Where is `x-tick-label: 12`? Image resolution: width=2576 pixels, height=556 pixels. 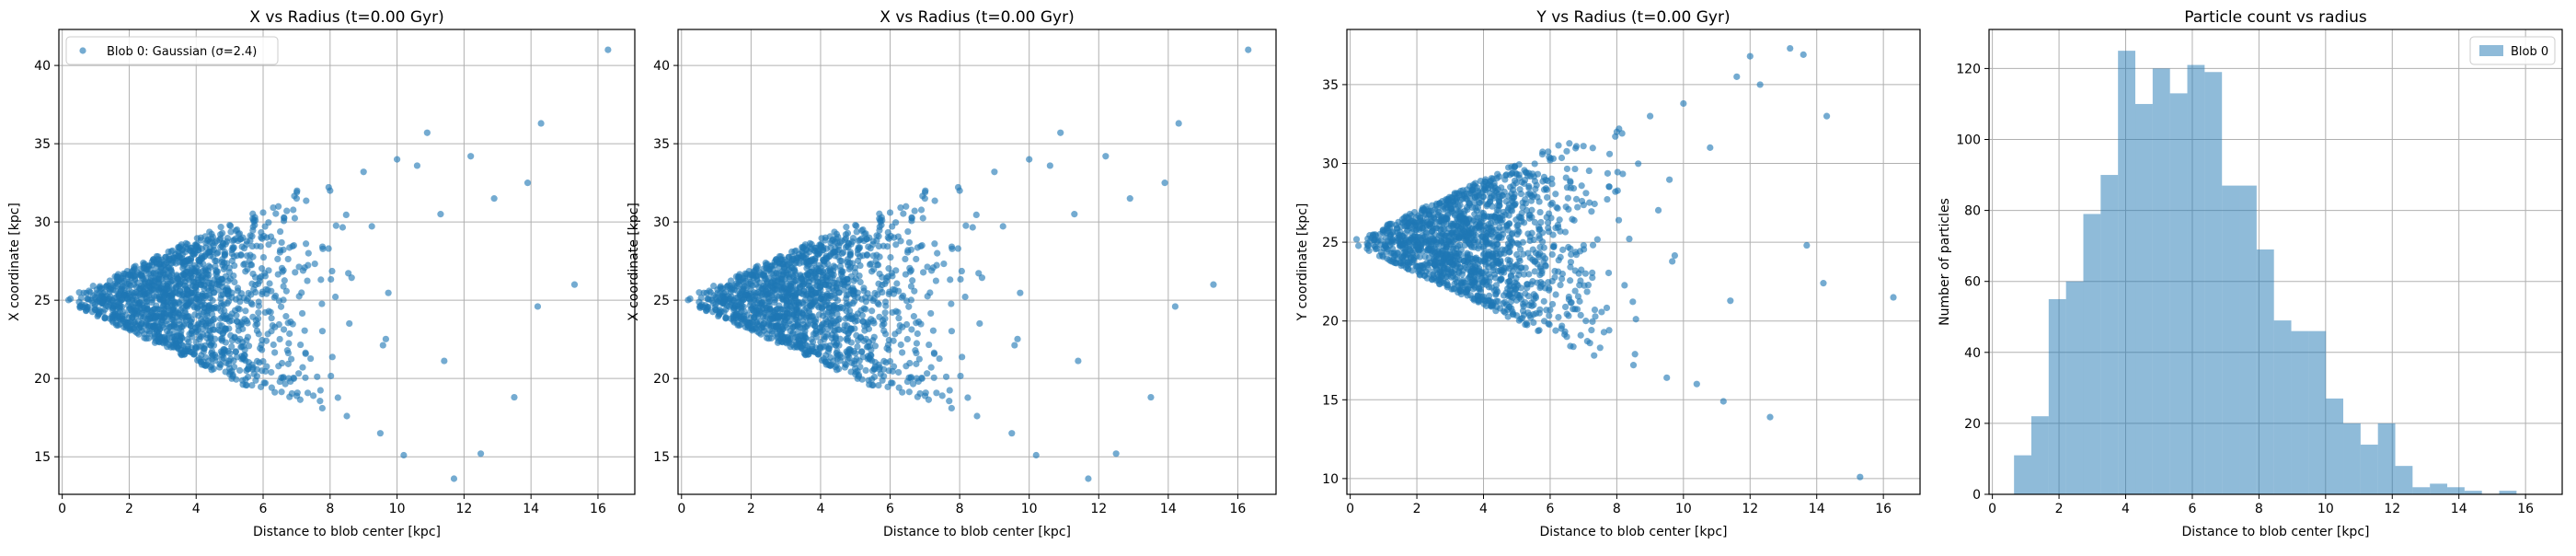
x-tick-label: 12 is located at coordinates (463, 509).